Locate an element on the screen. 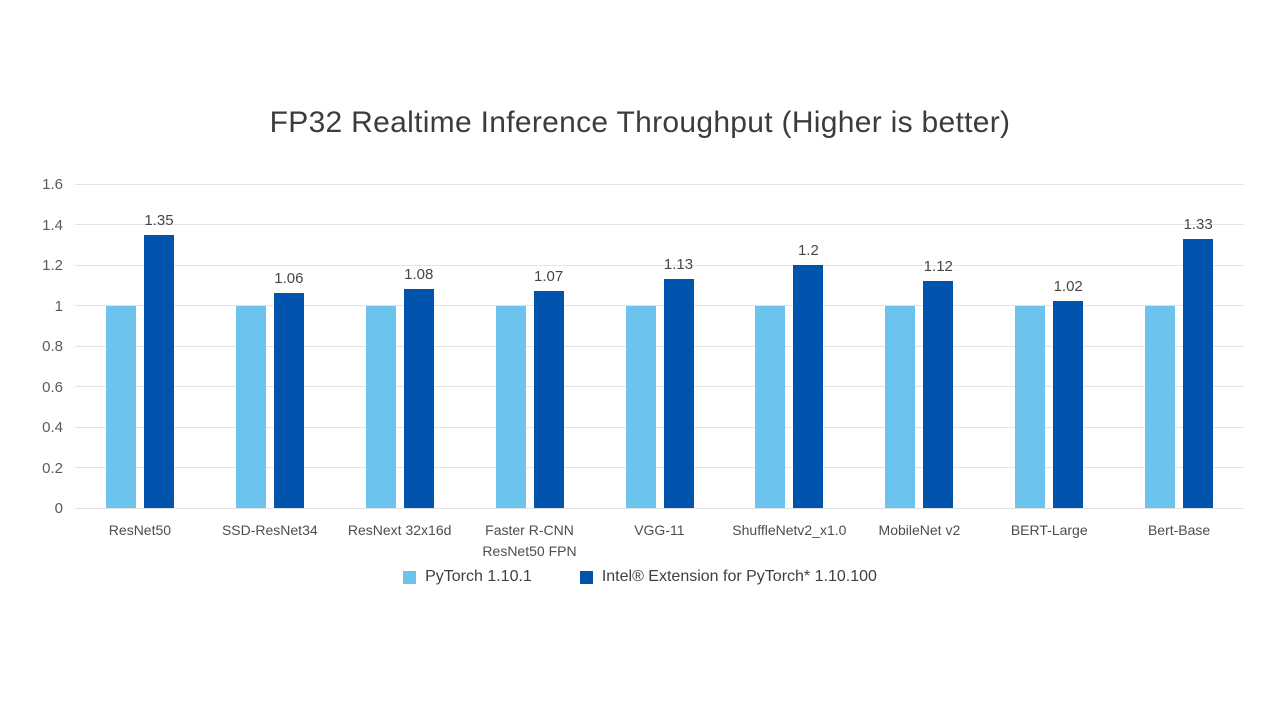 This screenshot has height=720, width=1280. y-tick-label: 1.2 is located at coordinates (52, 265).